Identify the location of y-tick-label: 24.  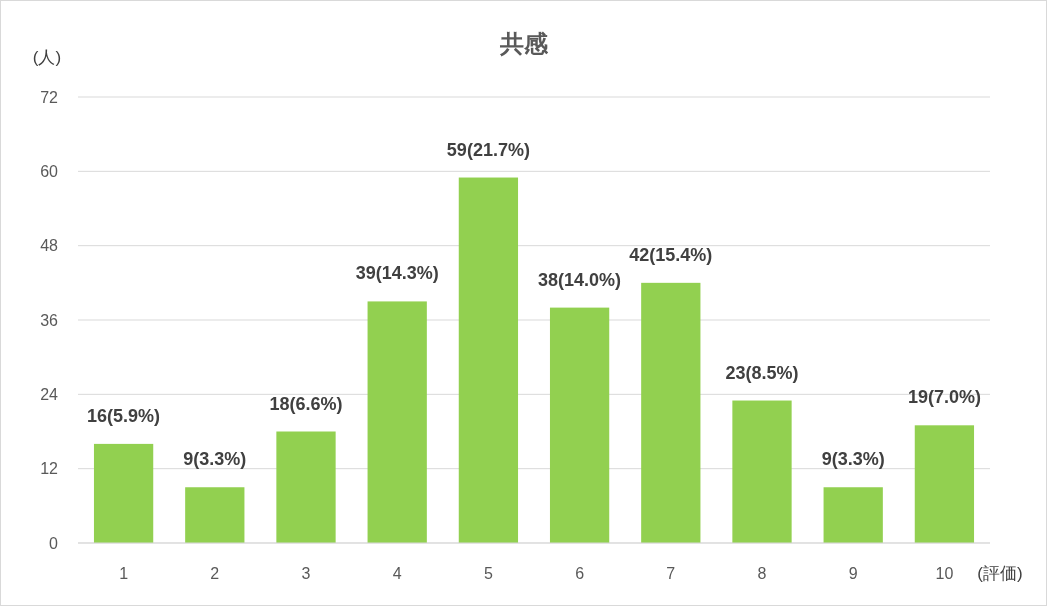
(49, 394).